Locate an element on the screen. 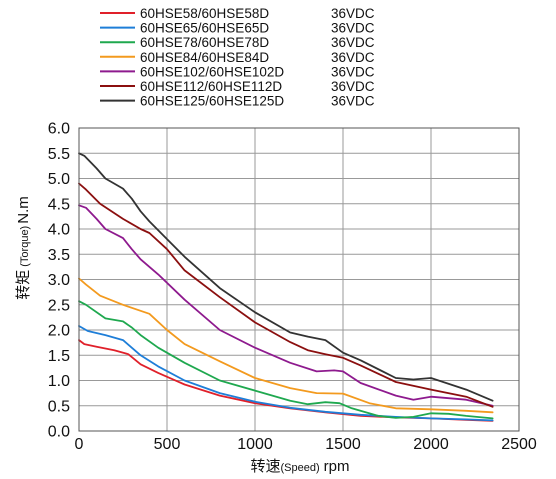 This screenshot has height=479, width=556. legend-series-name: 60HSE58/60HSE58D is located at coordinates (204, 13).